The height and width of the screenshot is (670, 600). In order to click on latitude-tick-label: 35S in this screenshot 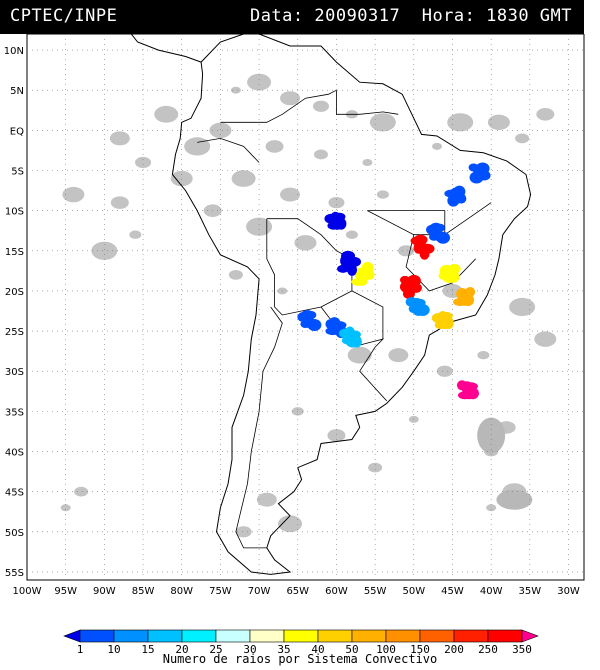, I will do `click(14, 412)`.